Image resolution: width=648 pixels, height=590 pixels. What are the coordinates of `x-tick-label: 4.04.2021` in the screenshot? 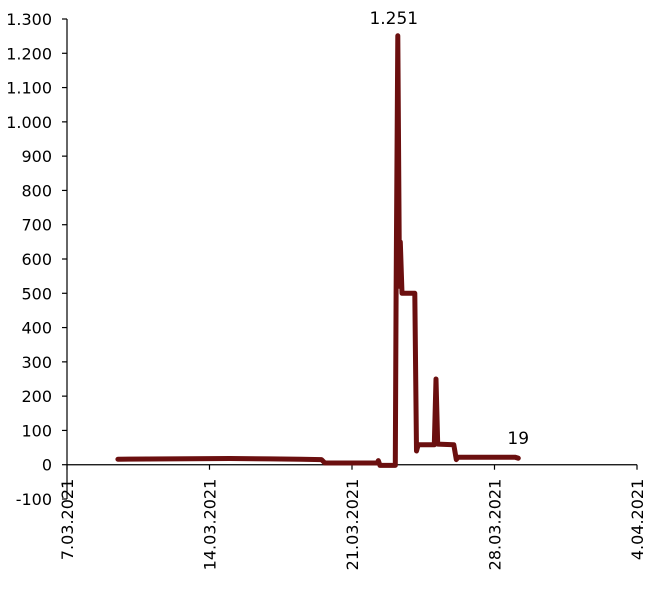 It's located at (637, 519).